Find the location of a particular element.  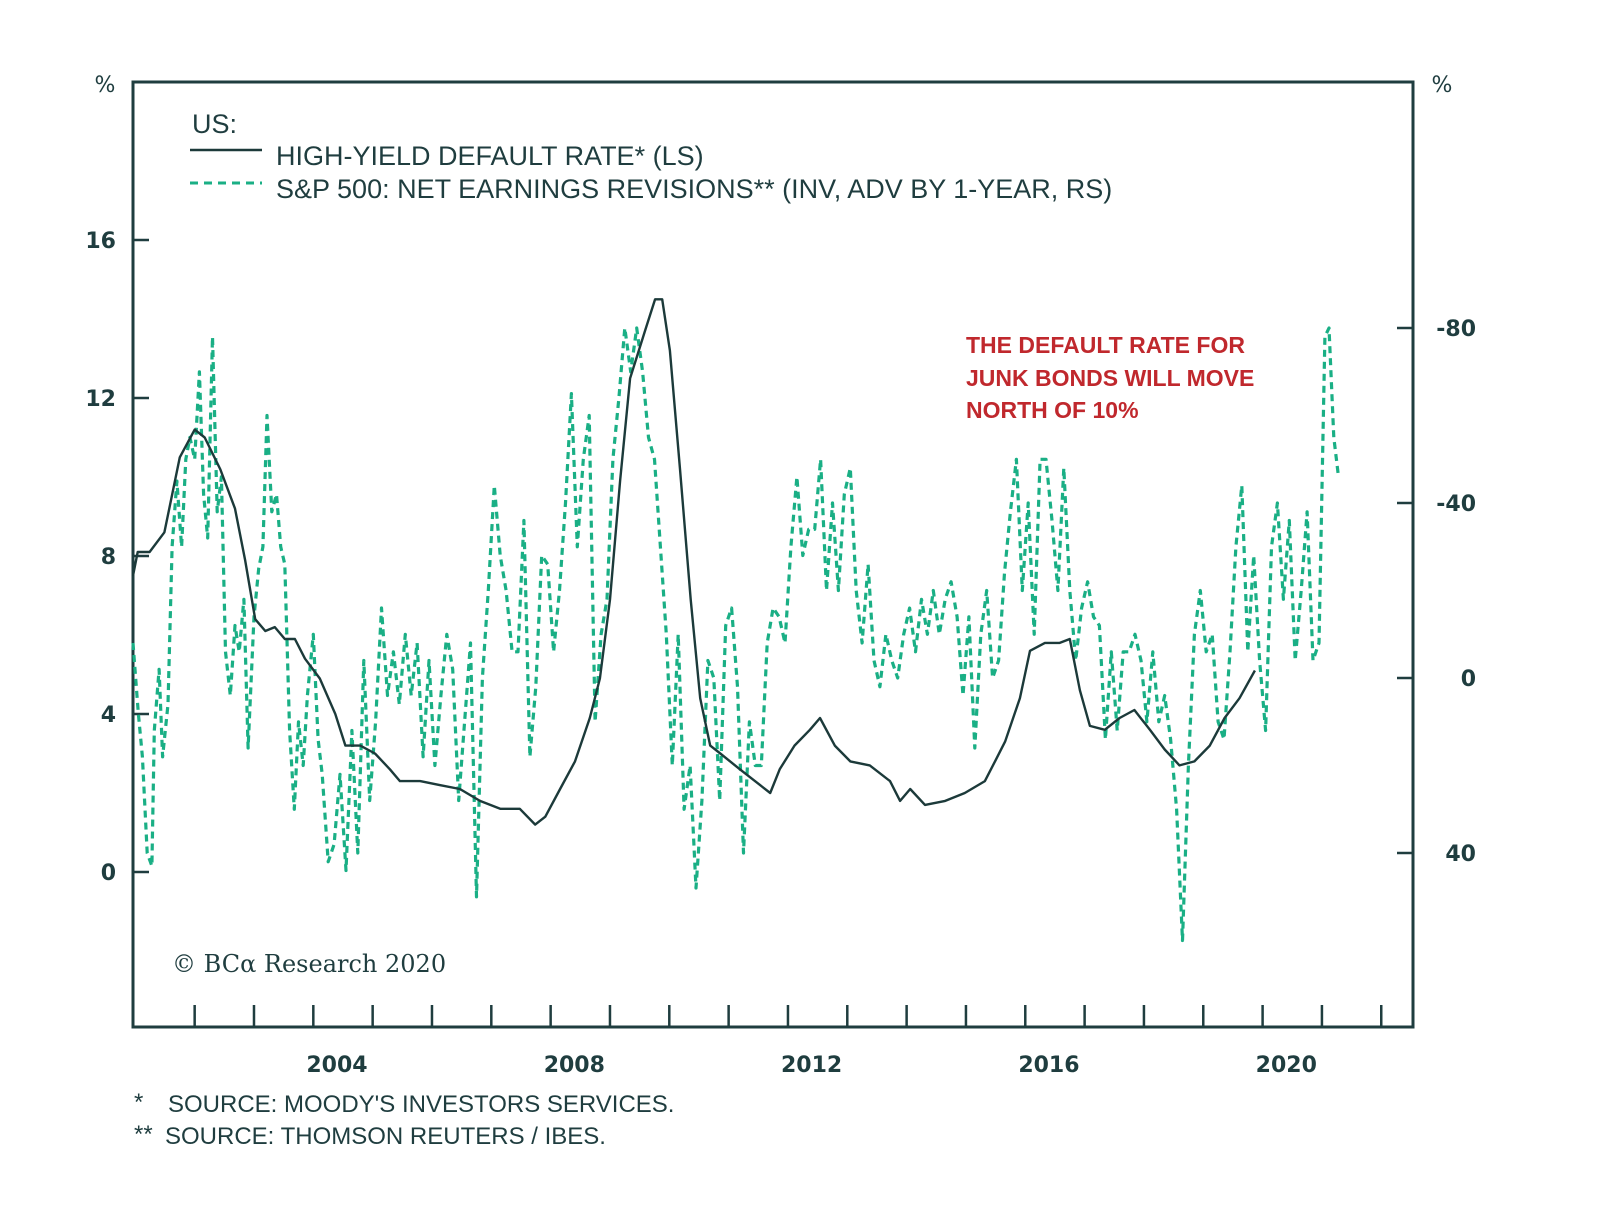

left-axis-tick-label: 16 is located at coordinates (100, 241).